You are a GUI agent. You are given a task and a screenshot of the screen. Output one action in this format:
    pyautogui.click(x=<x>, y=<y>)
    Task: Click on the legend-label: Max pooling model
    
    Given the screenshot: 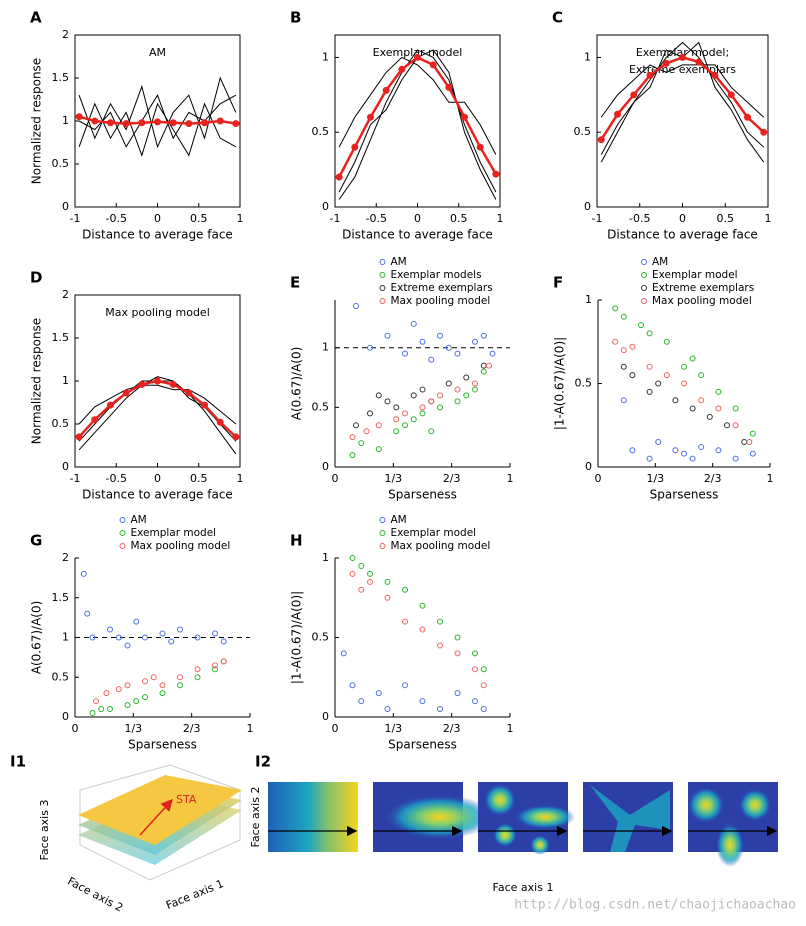 What is the action you would take?
    pyautogui.click(x=441, y=301)
    